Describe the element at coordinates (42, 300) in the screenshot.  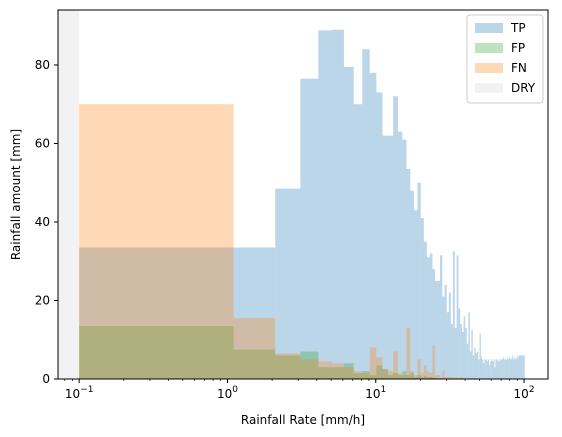
I see `y-tick-label-1: 20` at that location.